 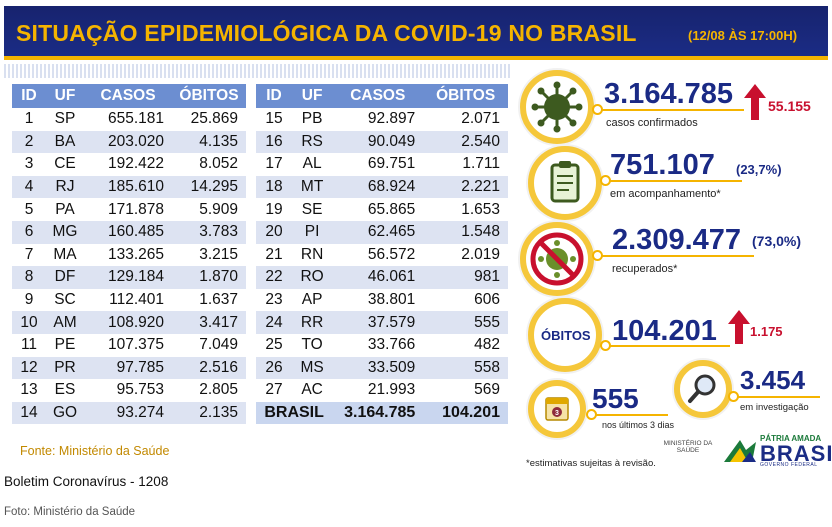 What do you see at coordinates (391, 164) in the screenshot?
I see `cell-casos: 69.751` at bounding box center [391, 164].